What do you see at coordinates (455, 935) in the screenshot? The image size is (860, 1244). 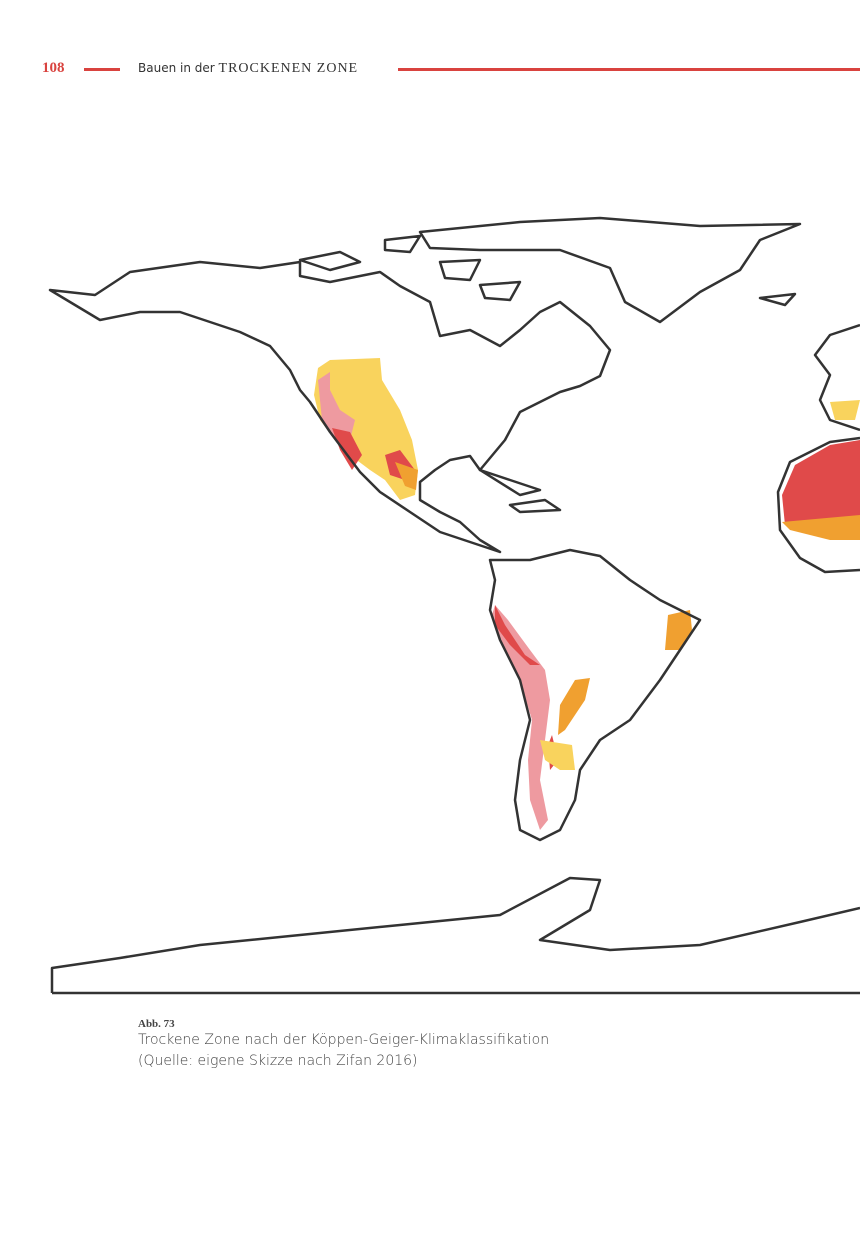 I see `antarctica` at bounding box center [455, 935].